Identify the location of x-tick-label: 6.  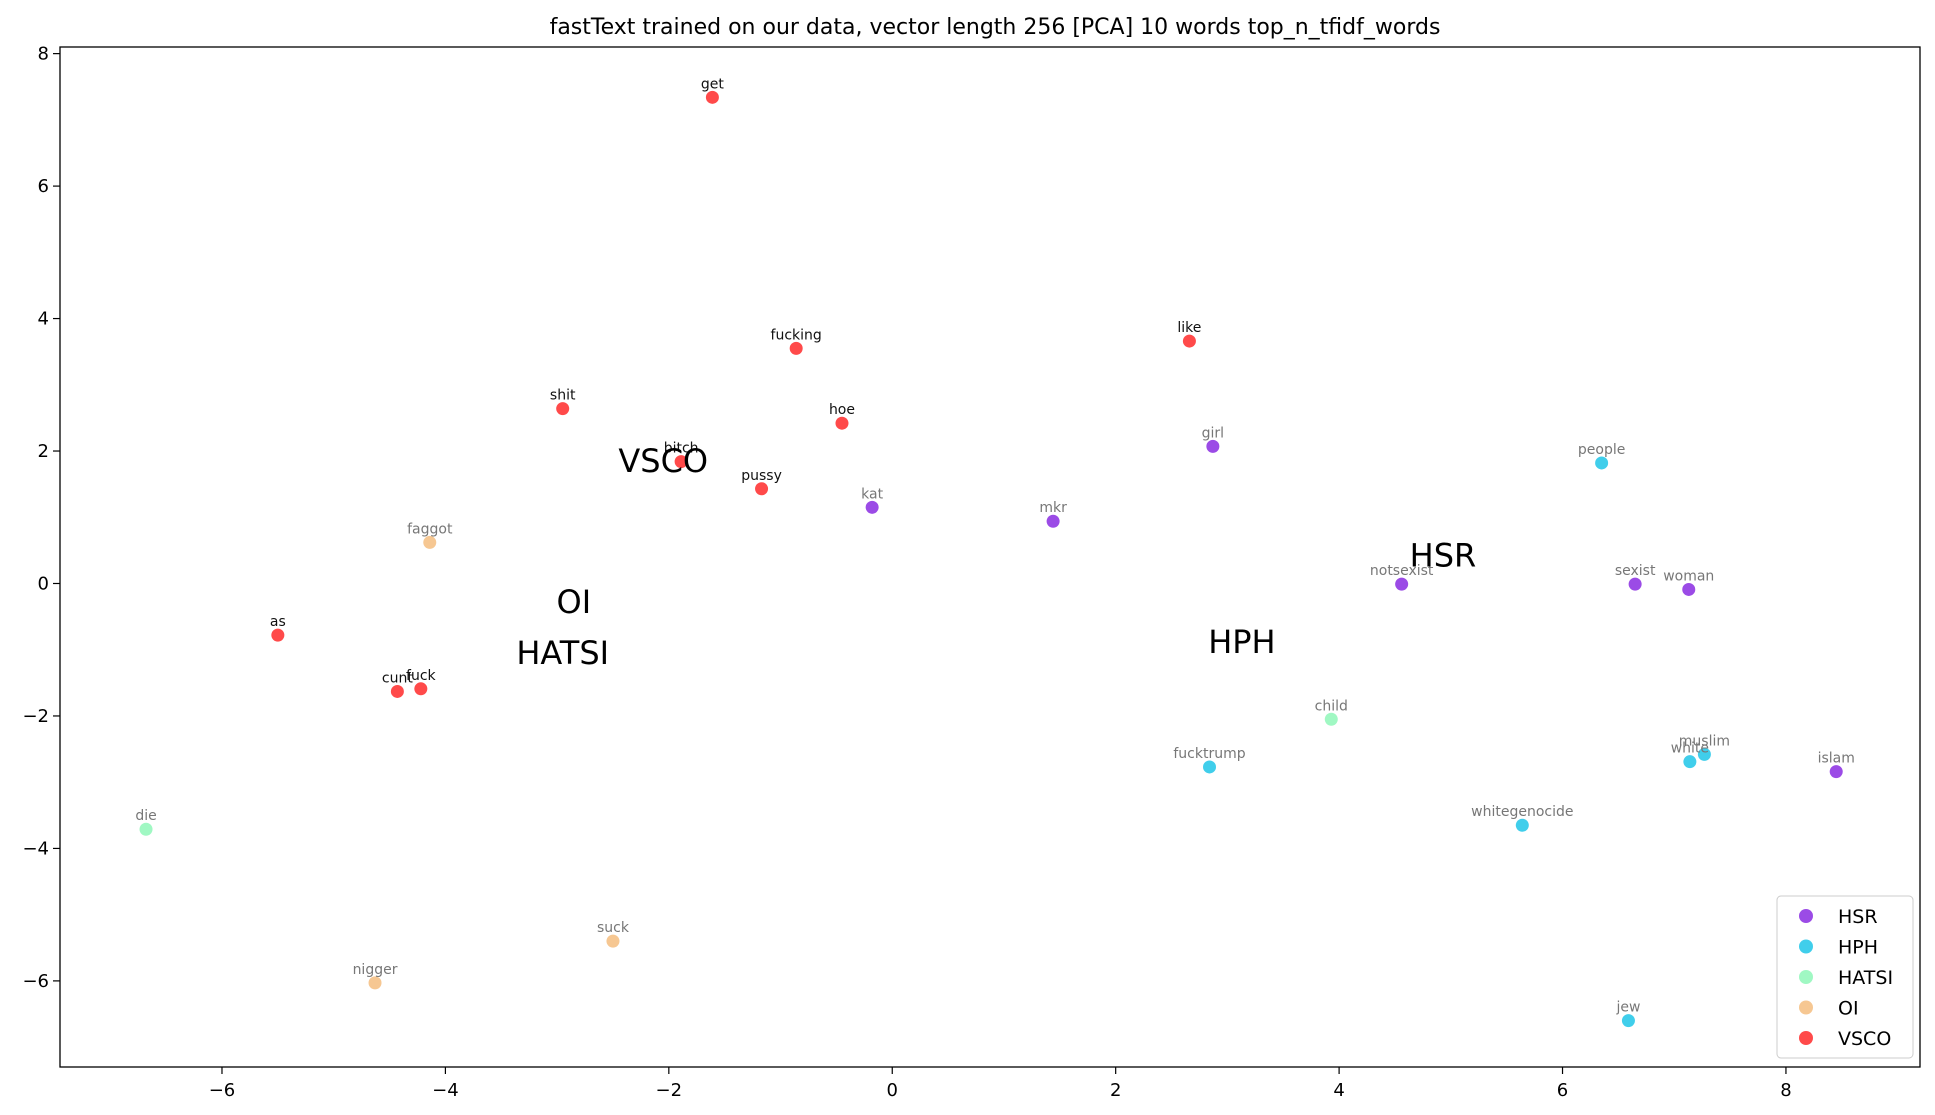
(1562, 1090).